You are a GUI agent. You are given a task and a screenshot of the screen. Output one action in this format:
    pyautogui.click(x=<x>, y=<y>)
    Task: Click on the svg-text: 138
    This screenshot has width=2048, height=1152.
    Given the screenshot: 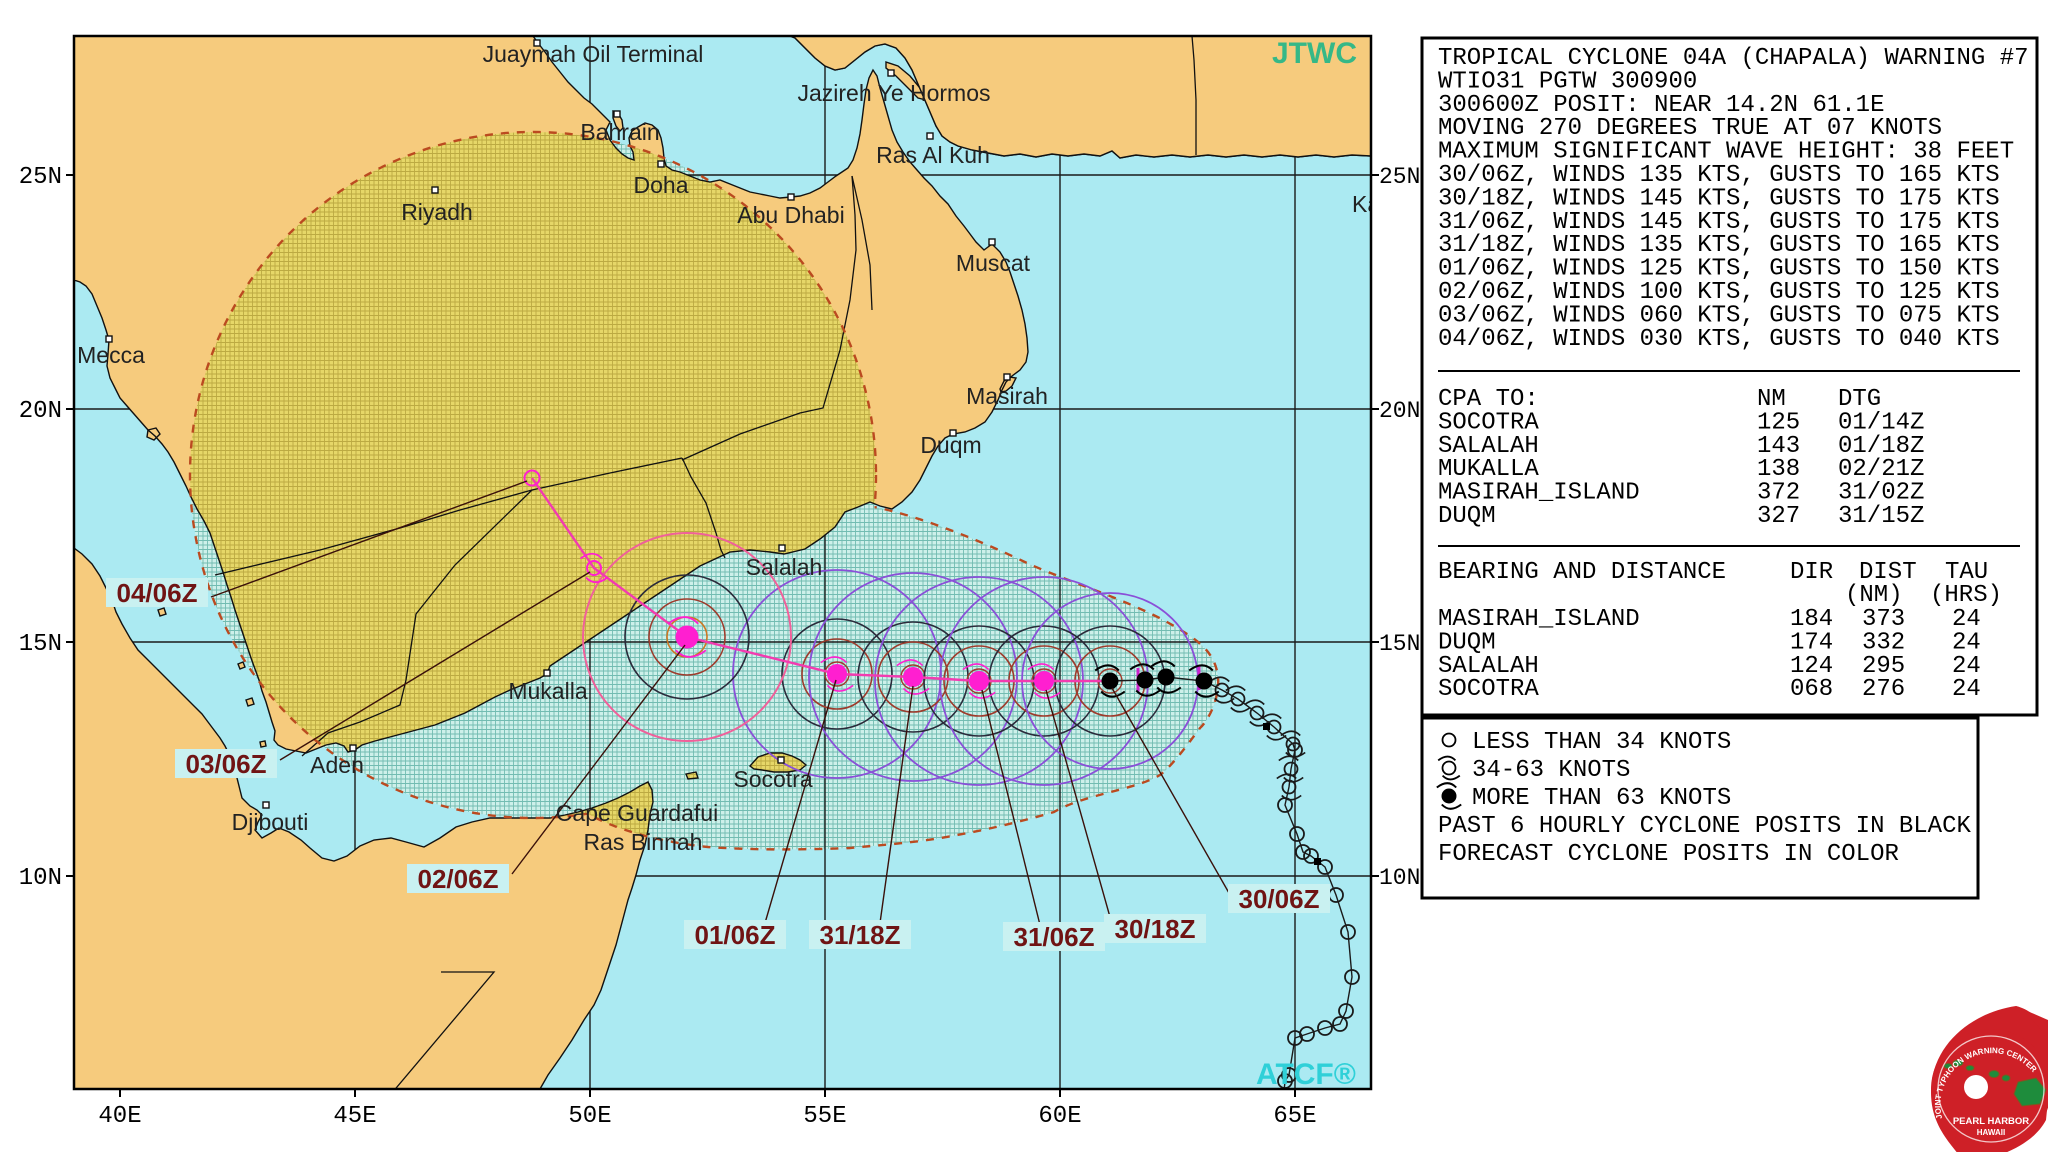 What is the action you would take?
    pyautogui.click(x=1778, y=469)
    